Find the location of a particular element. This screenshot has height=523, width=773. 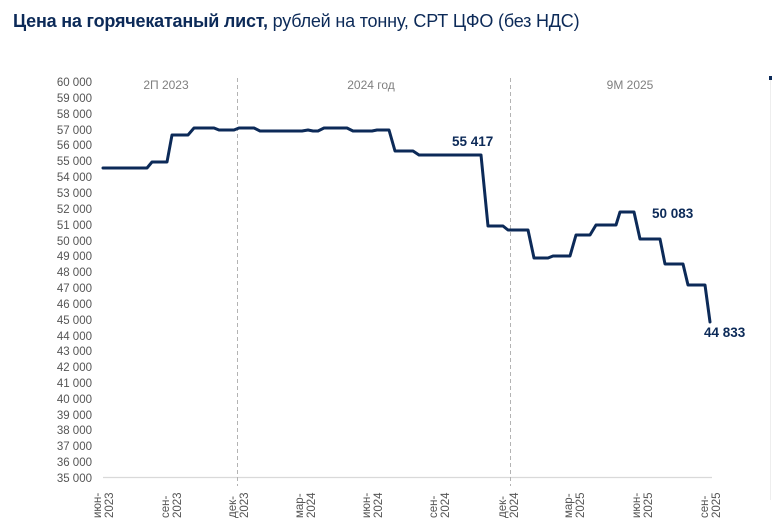

y-tick: 49 000 is located at coordinates (74, 257).